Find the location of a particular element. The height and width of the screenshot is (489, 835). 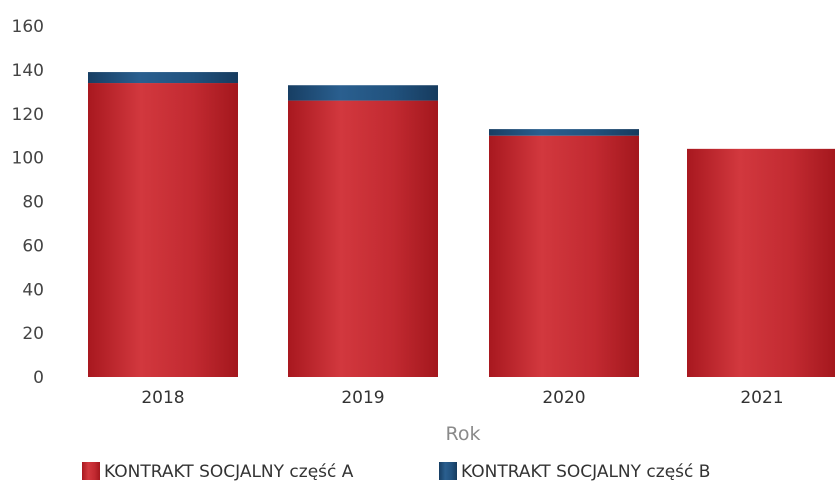

y-tick-label: 140 is located at coordinates (28, 71).